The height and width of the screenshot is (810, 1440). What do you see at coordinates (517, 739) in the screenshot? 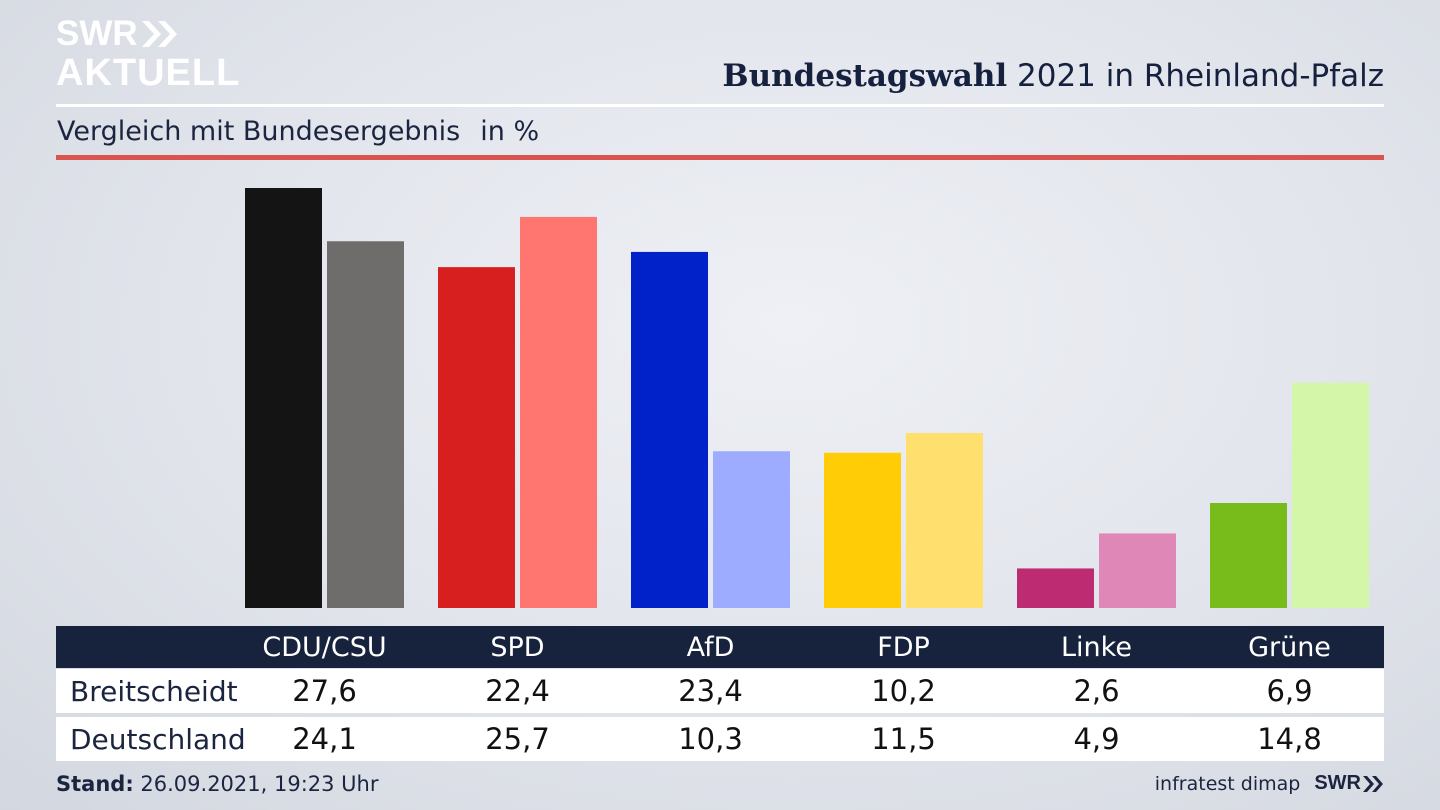
I see `value-spd-deutschland: 25,7` at bounding box center [517, 739].